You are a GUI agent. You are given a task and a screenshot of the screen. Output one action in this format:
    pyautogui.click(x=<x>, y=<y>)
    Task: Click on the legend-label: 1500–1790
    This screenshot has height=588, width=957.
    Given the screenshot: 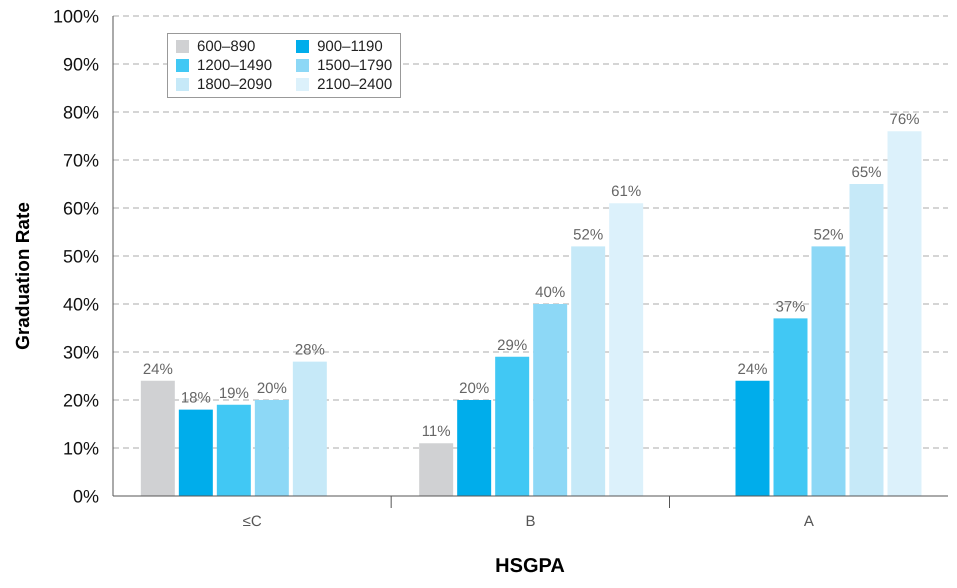 What is the action you would take?
    pyautogui.click(x=354, y=65)
    